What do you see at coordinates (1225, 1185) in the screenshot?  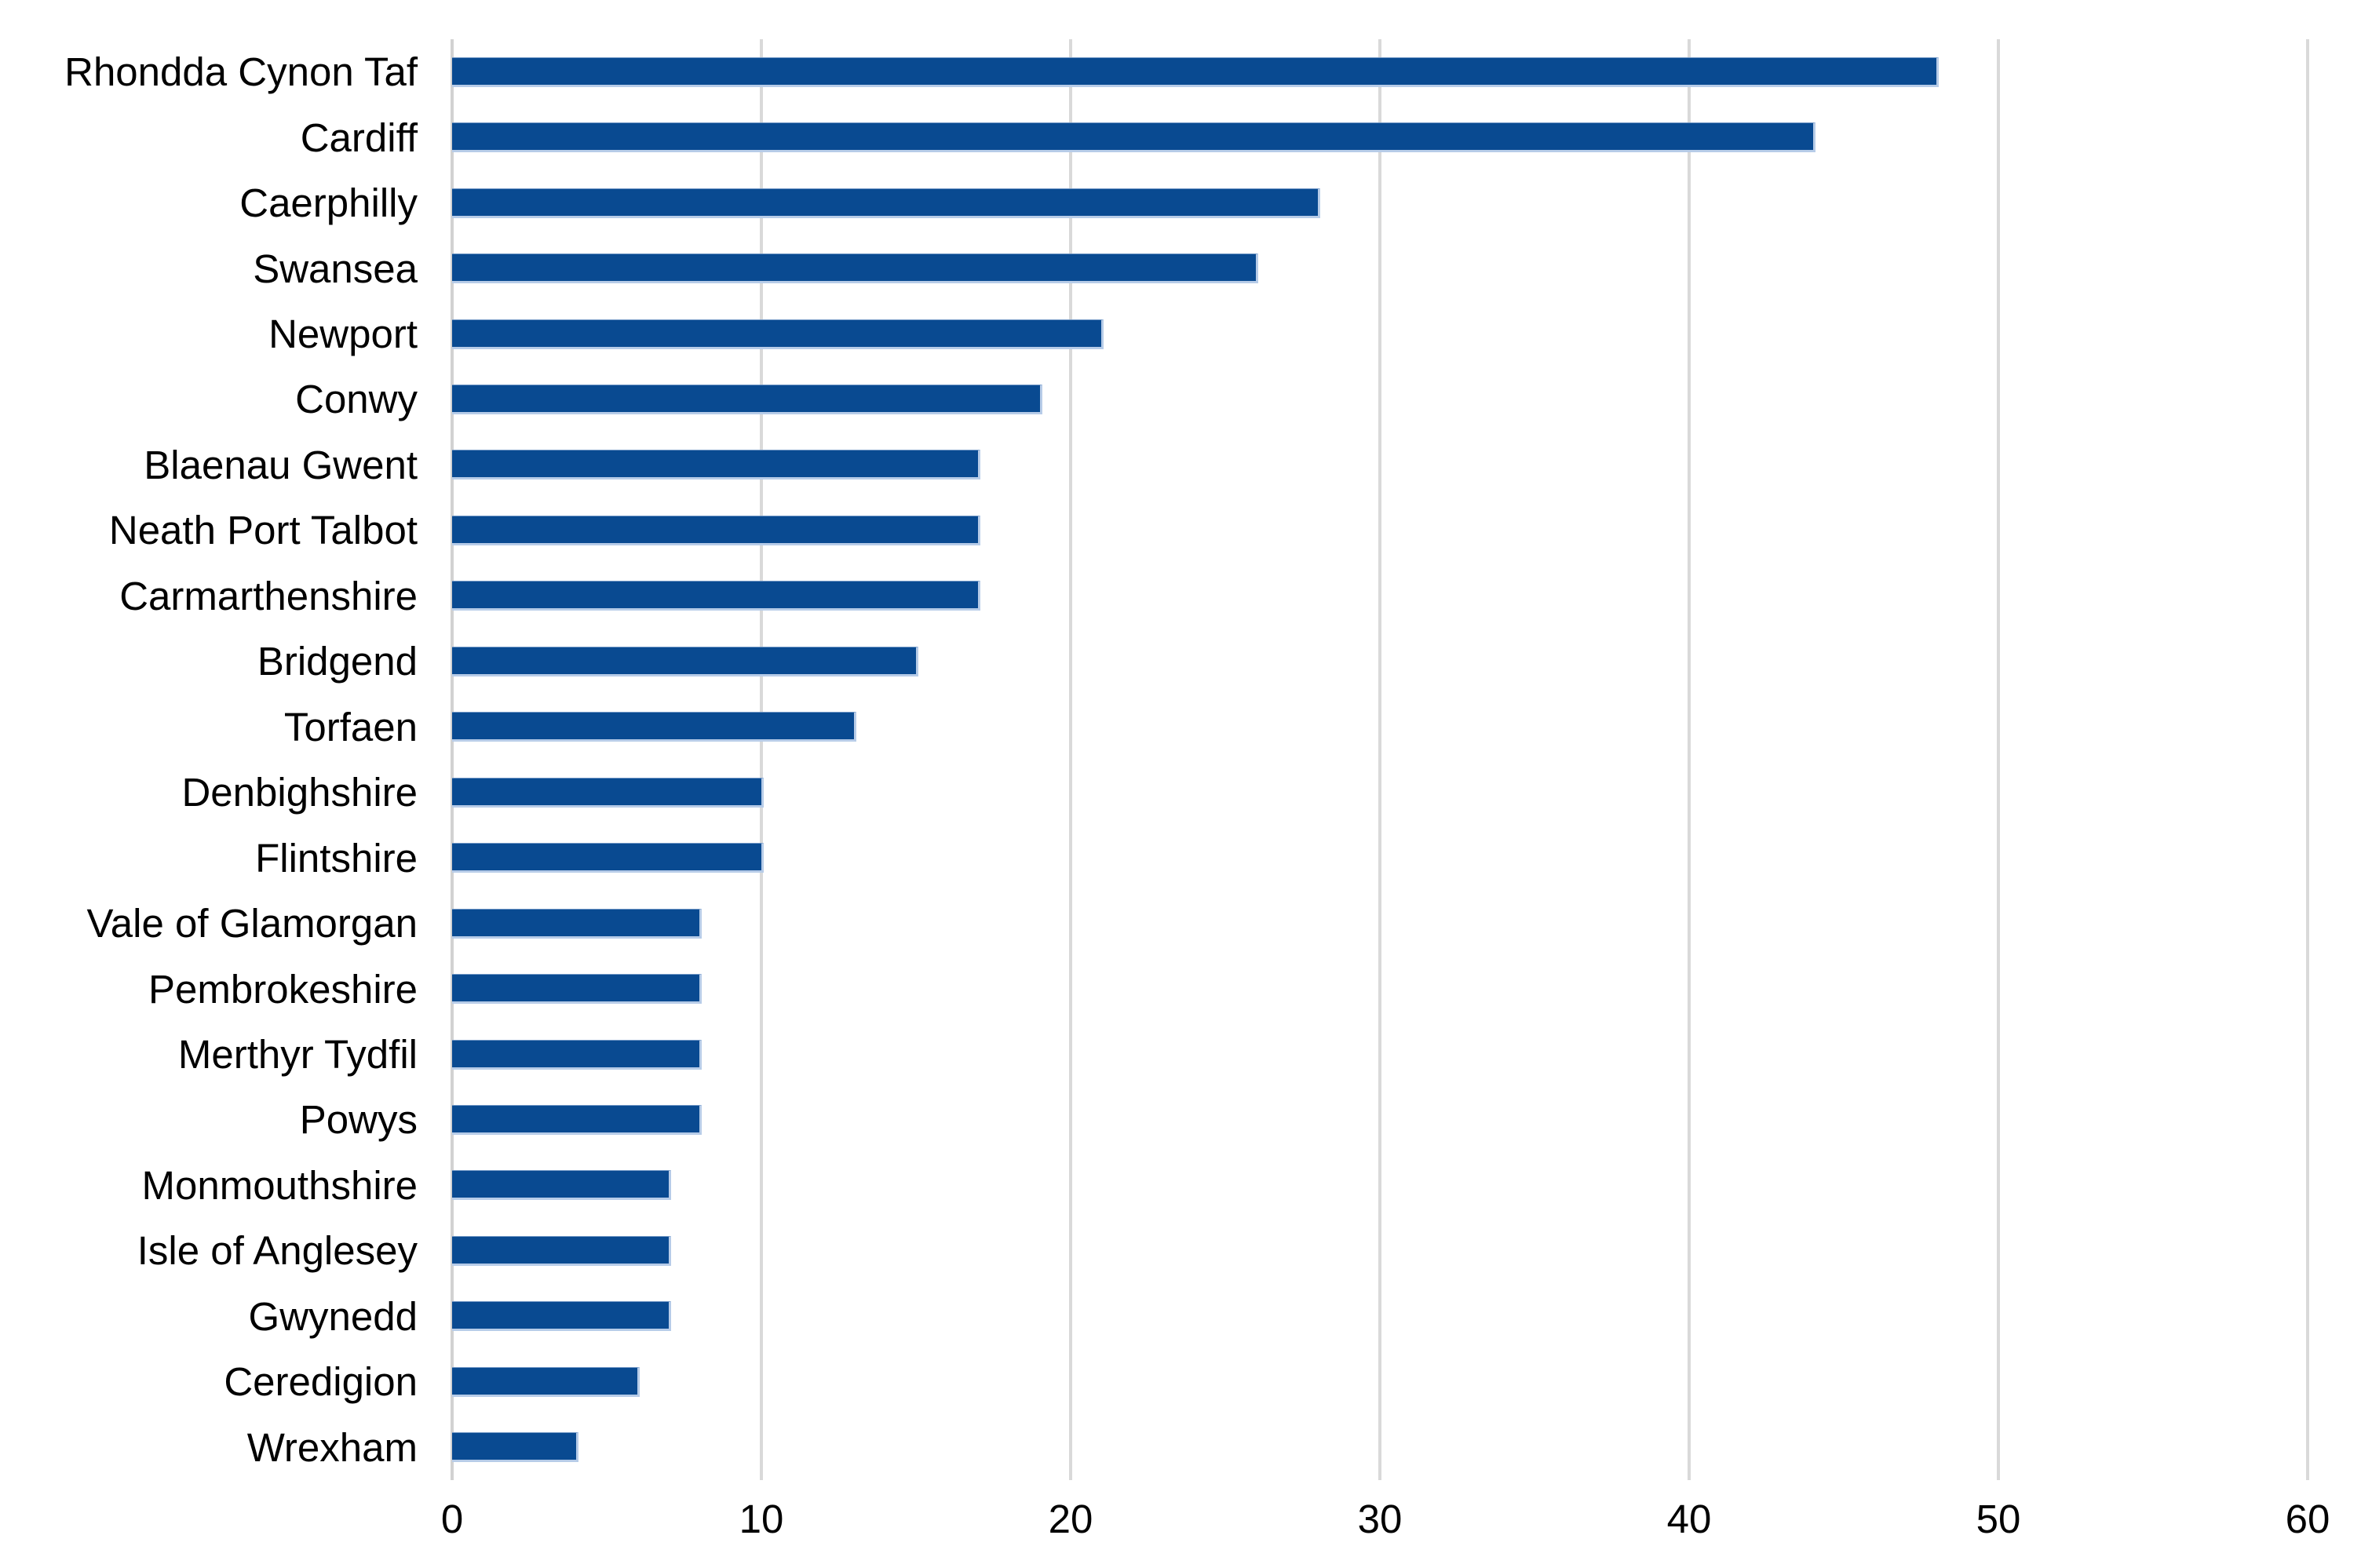 I see `bar-row: Monmouthshire` at bounding box center [1225, 1185].